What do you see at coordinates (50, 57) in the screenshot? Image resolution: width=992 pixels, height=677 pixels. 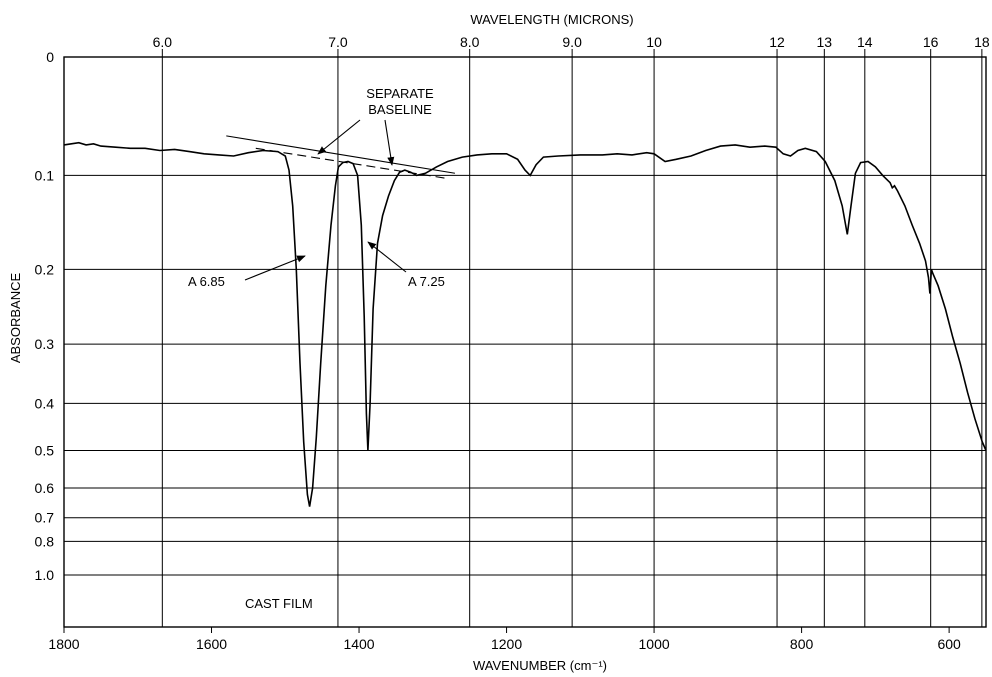 I see `y-tick-label: 0` at bounding box center [50, 57].